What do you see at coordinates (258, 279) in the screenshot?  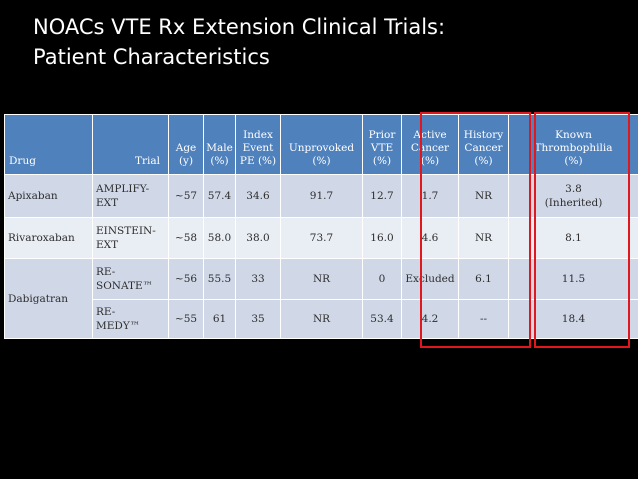 I see `cell-index-event-pe: 33` at bounding box center [258, 279].